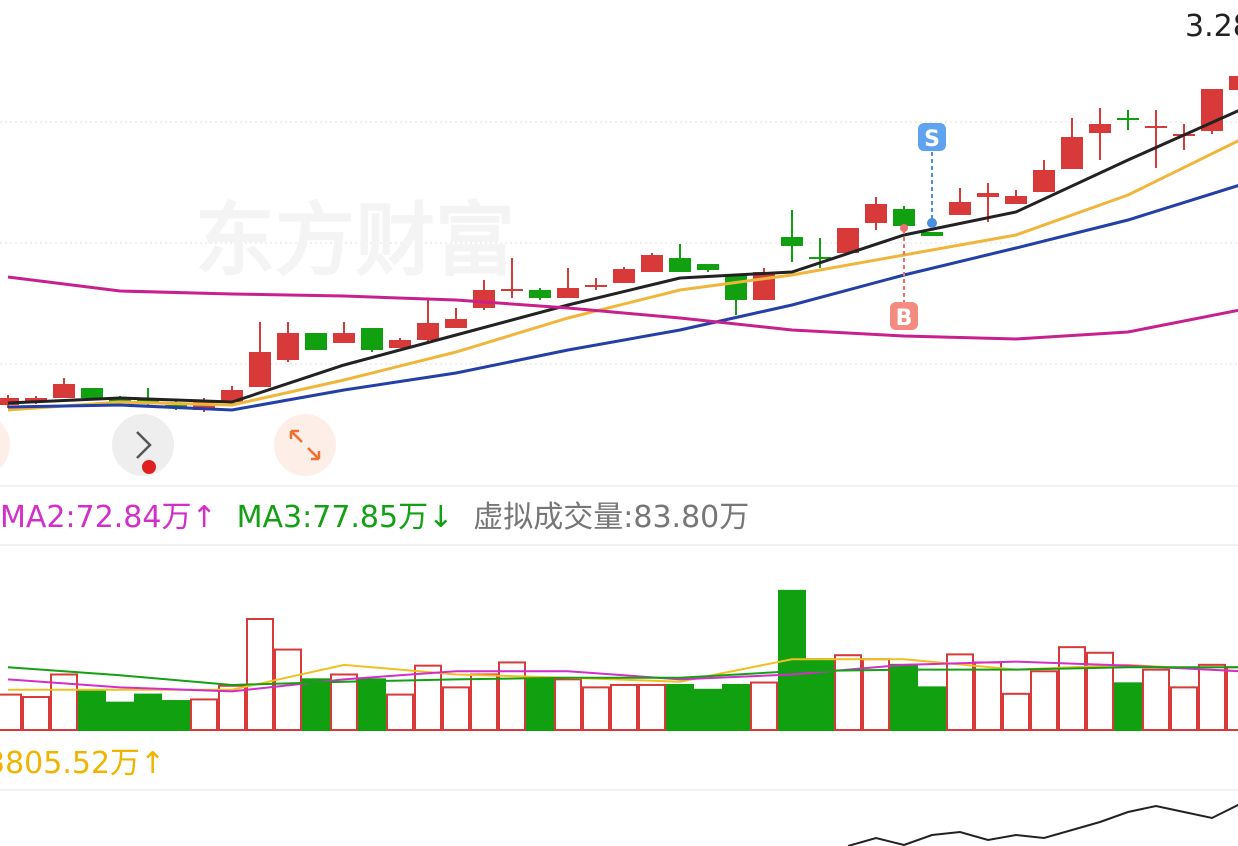 This screenshot has width=1238, height=846. Describe the element at coordinates (149, 467) in the screenshot. I see `notify-dot` at that location.